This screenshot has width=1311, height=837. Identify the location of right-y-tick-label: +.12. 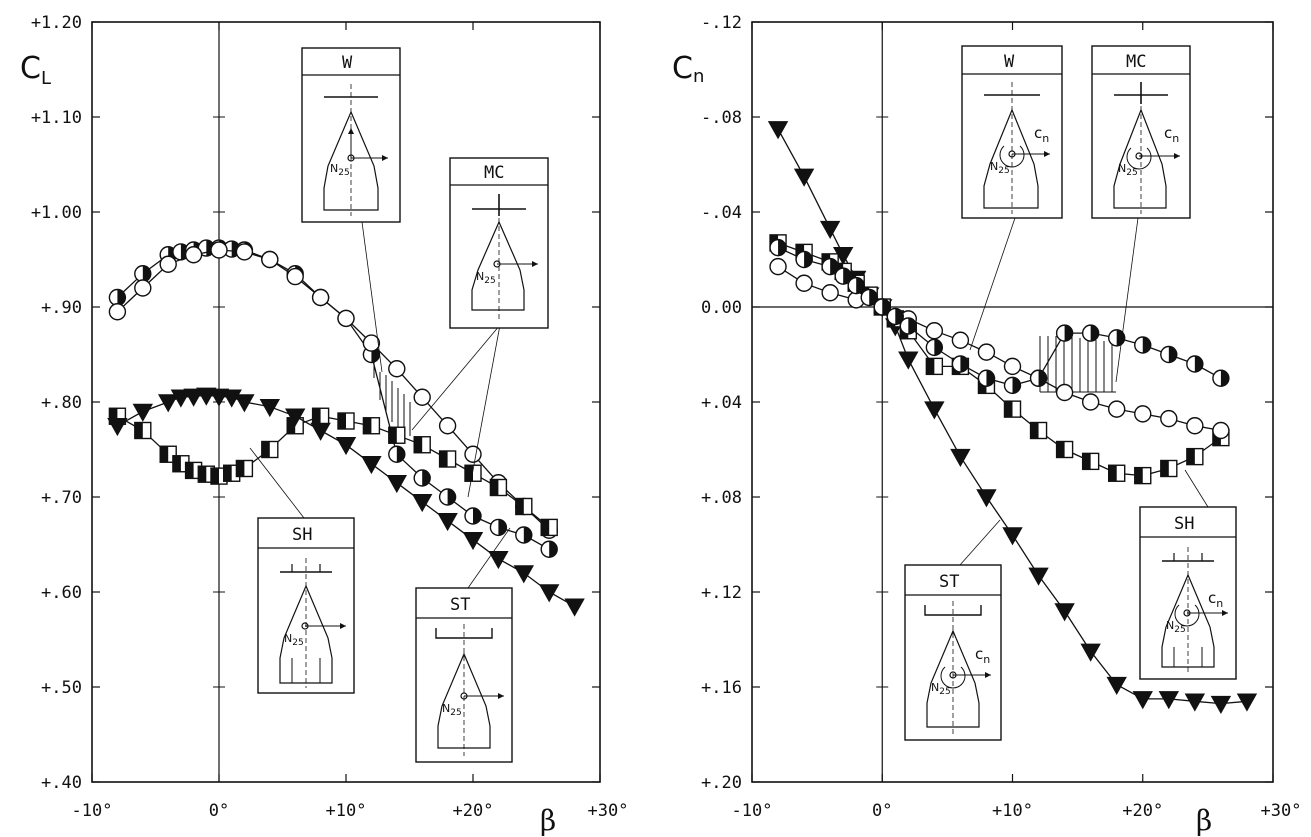
(721, 593).